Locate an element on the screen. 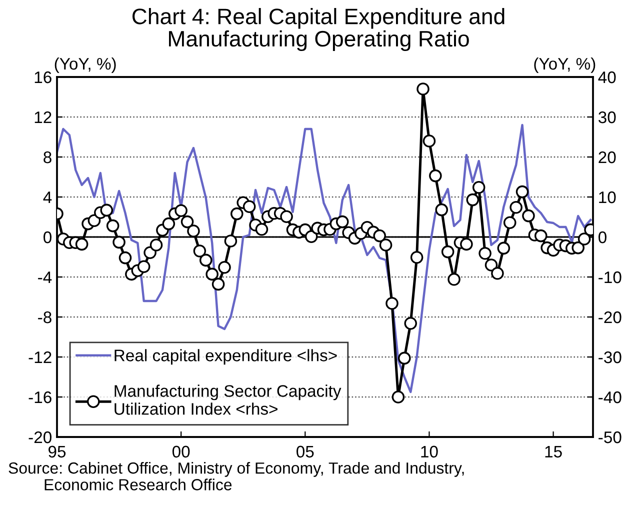 Image resolution: width=637 pixels, height=513 pixels. y-tick-label: -8 is located at coordinates (45, 317).